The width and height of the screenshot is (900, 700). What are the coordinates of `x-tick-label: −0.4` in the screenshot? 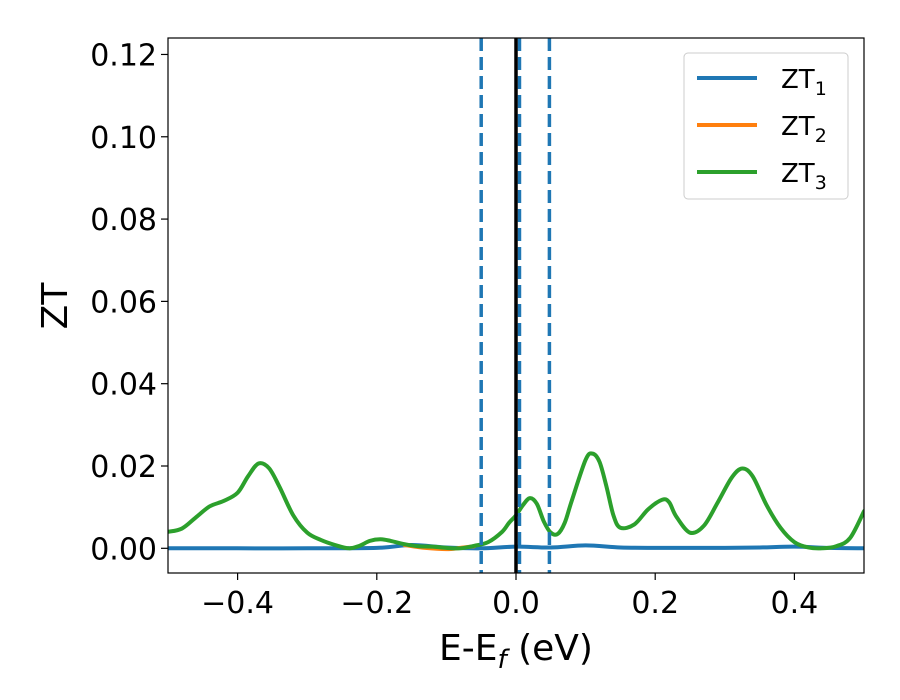 It's located at (237, 603).